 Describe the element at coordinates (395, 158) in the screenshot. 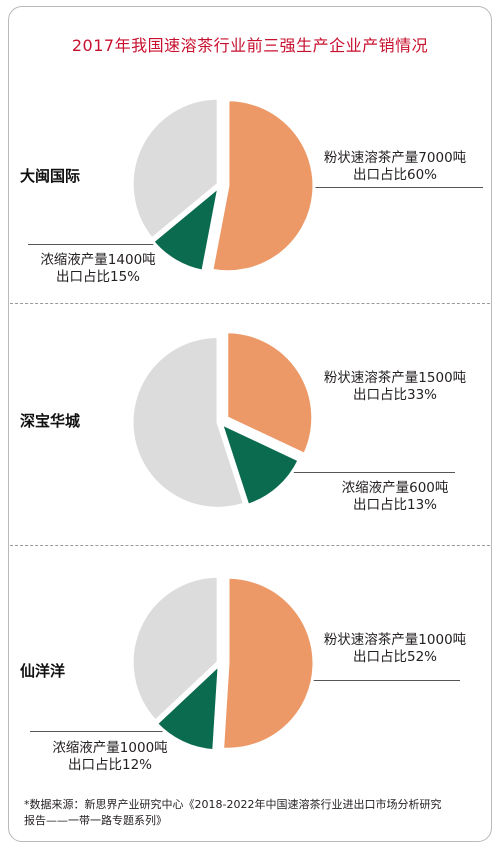

I see `powder-output-label: 粉状速溶茶产量7000吨` at that location.